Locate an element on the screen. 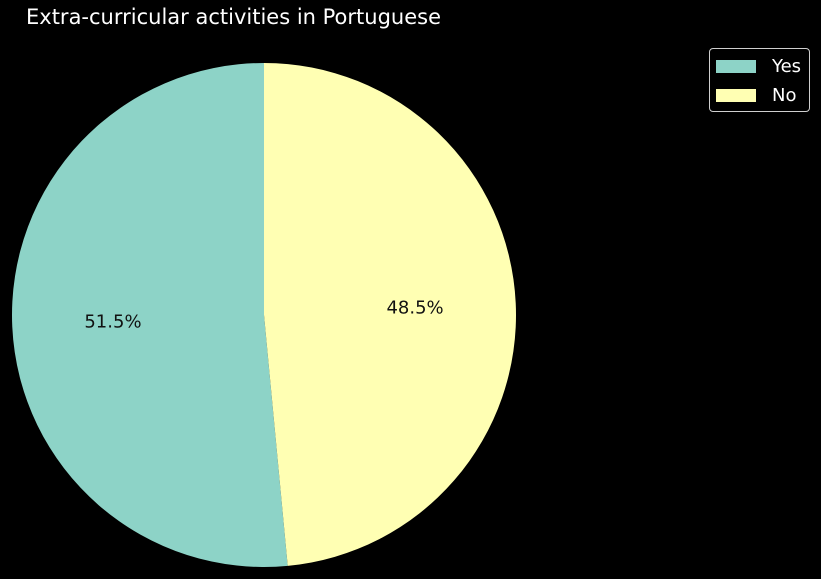 The height and width of the screenshot is (579, 821). legend-label-no: No is located at coordinates (784, 95).